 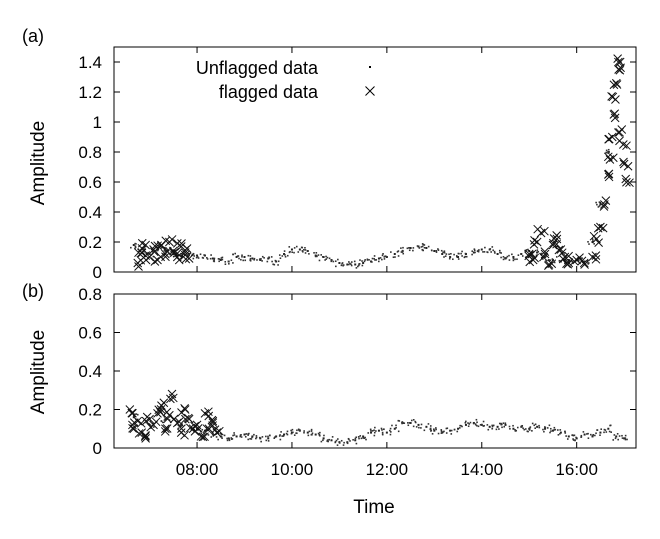 What do you see at coordinates (292, 469) in the screenshot?
I see `x-tick-label: 10:00` at bounding box center [292, 469].